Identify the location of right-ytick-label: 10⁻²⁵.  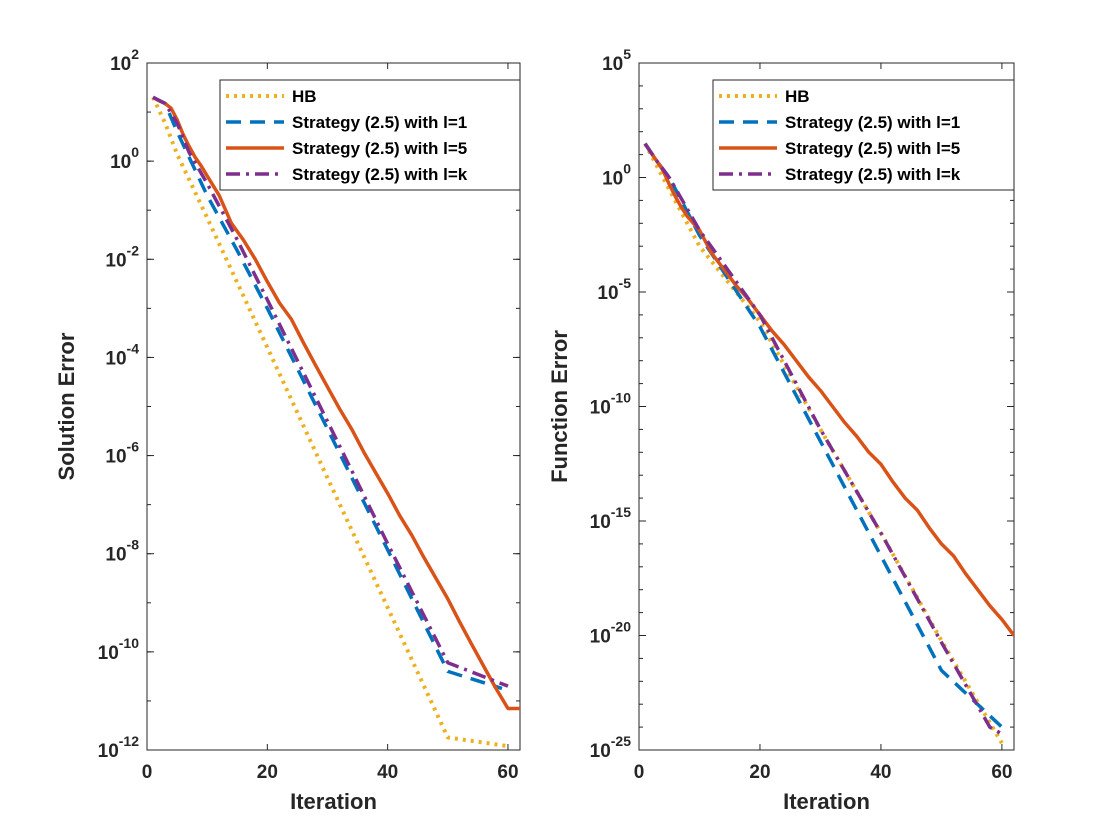
(611, 747).